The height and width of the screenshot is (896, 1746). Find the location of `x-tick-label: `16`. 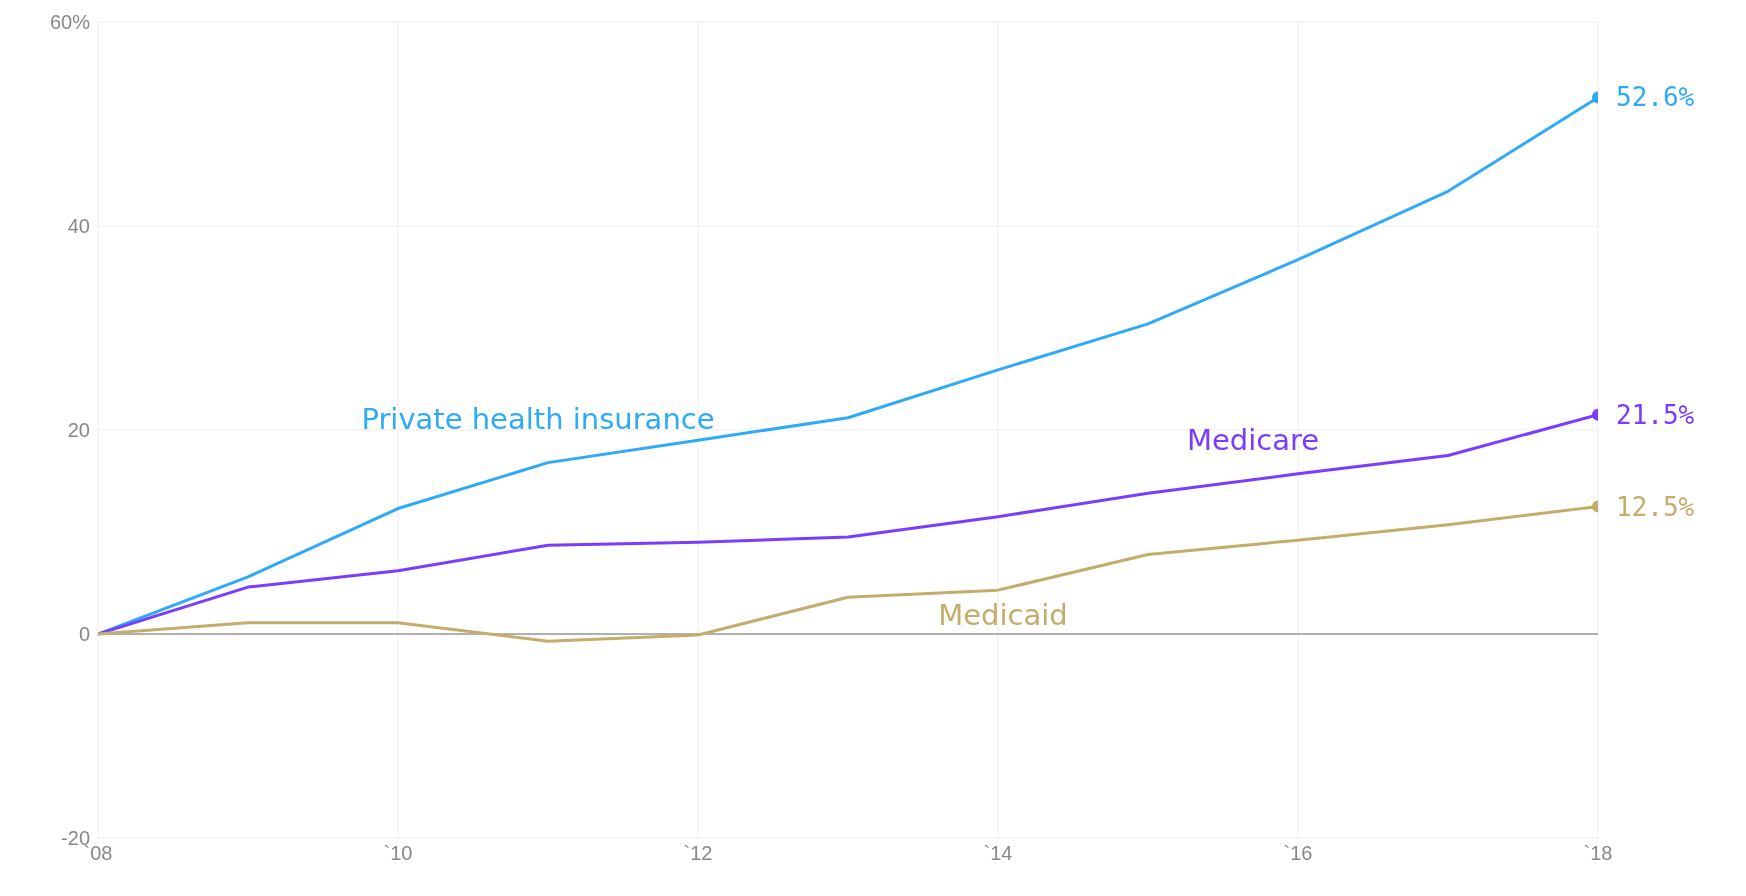

x-tick-label: `16 is located at coordinates (1298, 853).